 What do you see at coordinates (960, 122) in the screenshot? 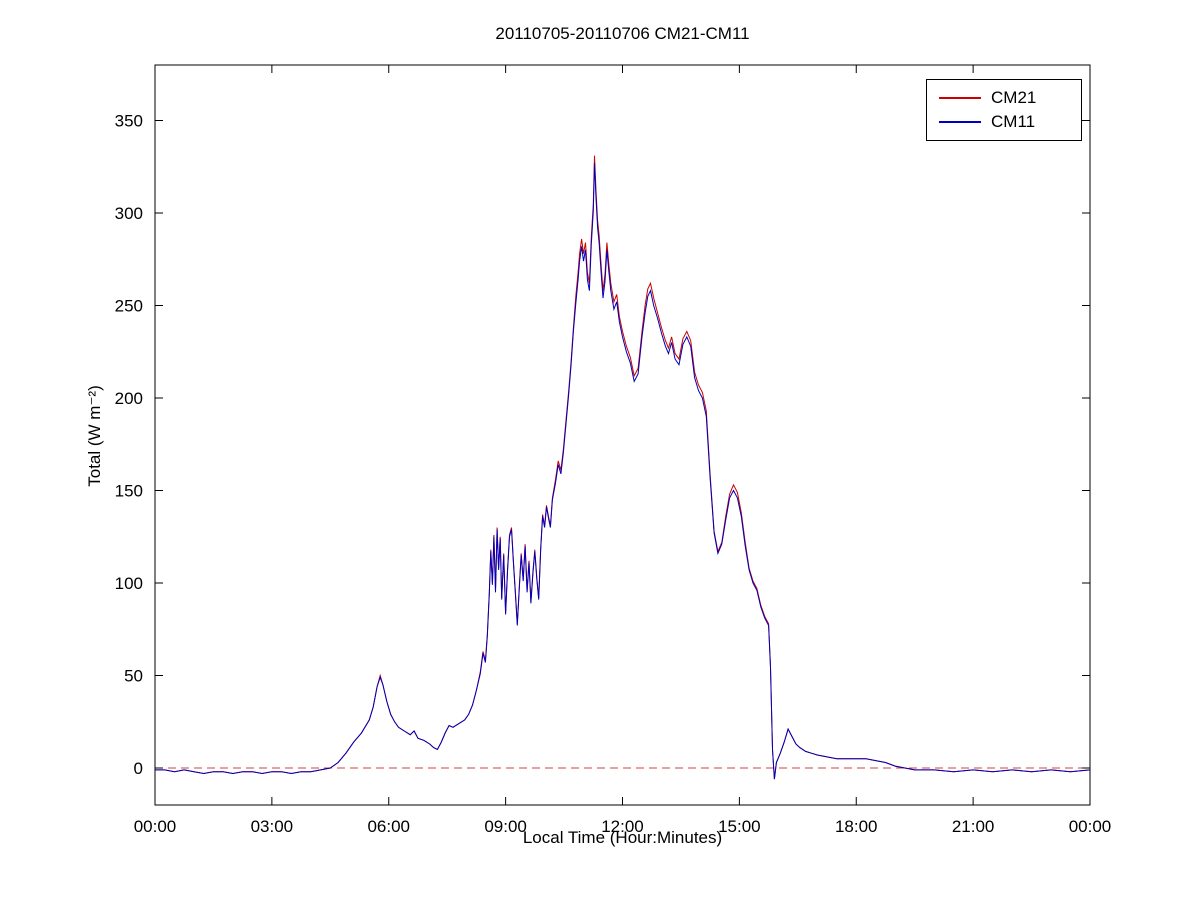
I see `legend-line-sample-cm11` at bounding box center [960, 122].